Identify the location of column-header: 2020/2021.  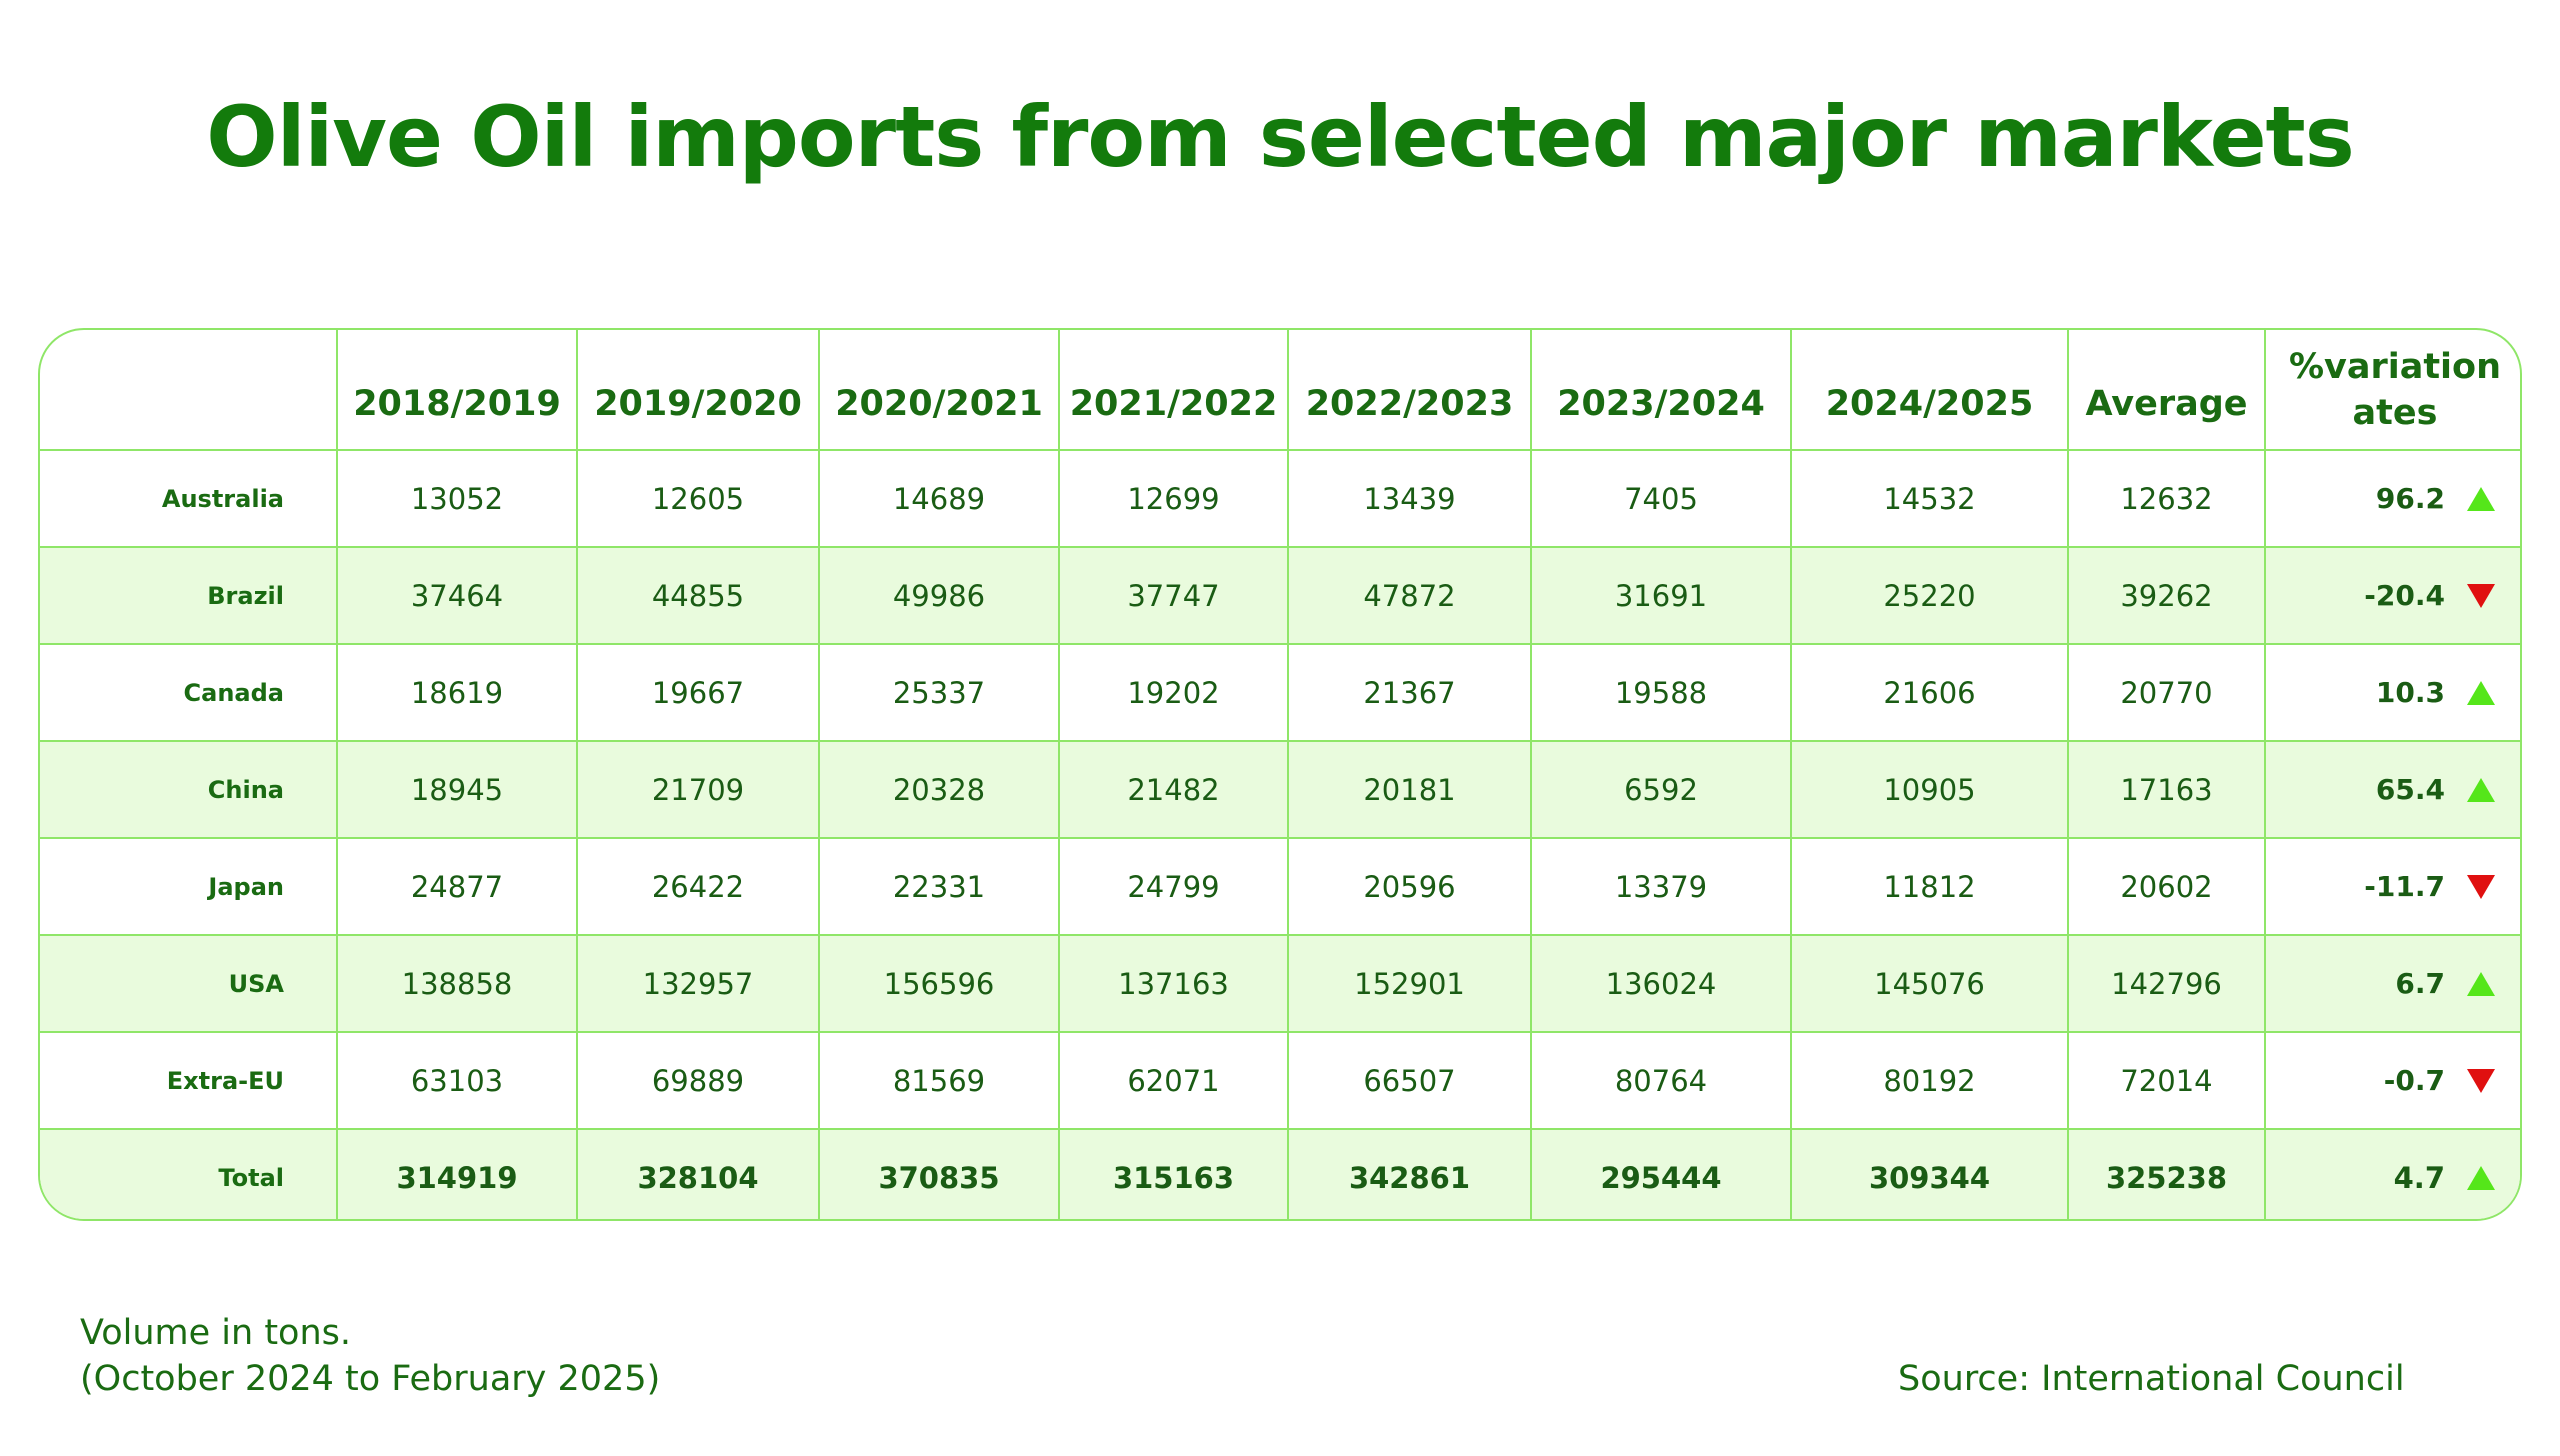
(939, 390).